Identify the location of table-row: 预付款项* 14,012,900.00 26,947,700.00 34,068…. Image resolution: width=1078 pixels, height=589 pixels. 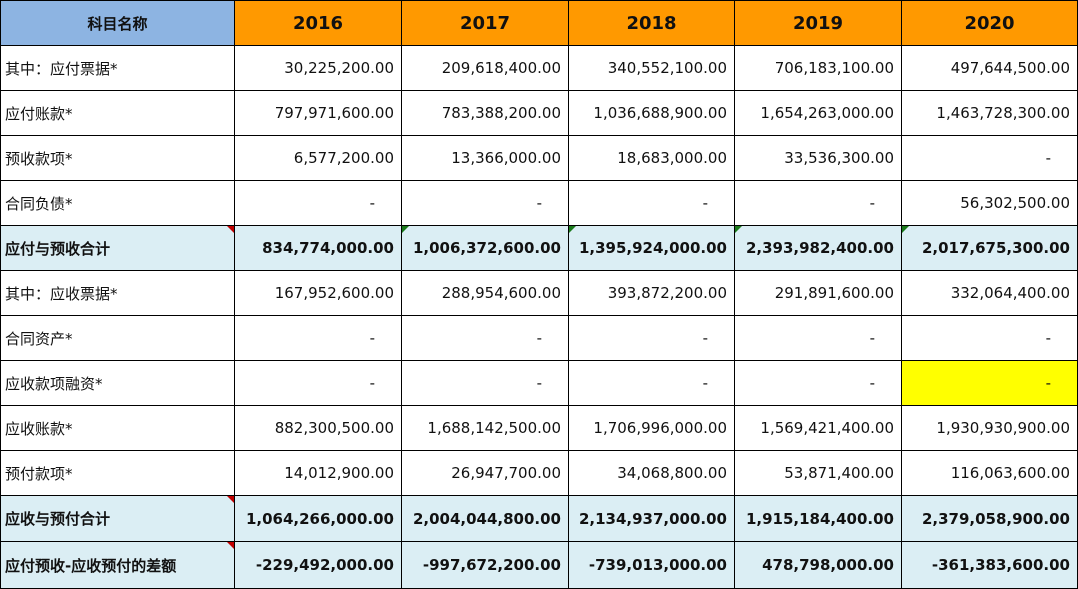
(539, 473).